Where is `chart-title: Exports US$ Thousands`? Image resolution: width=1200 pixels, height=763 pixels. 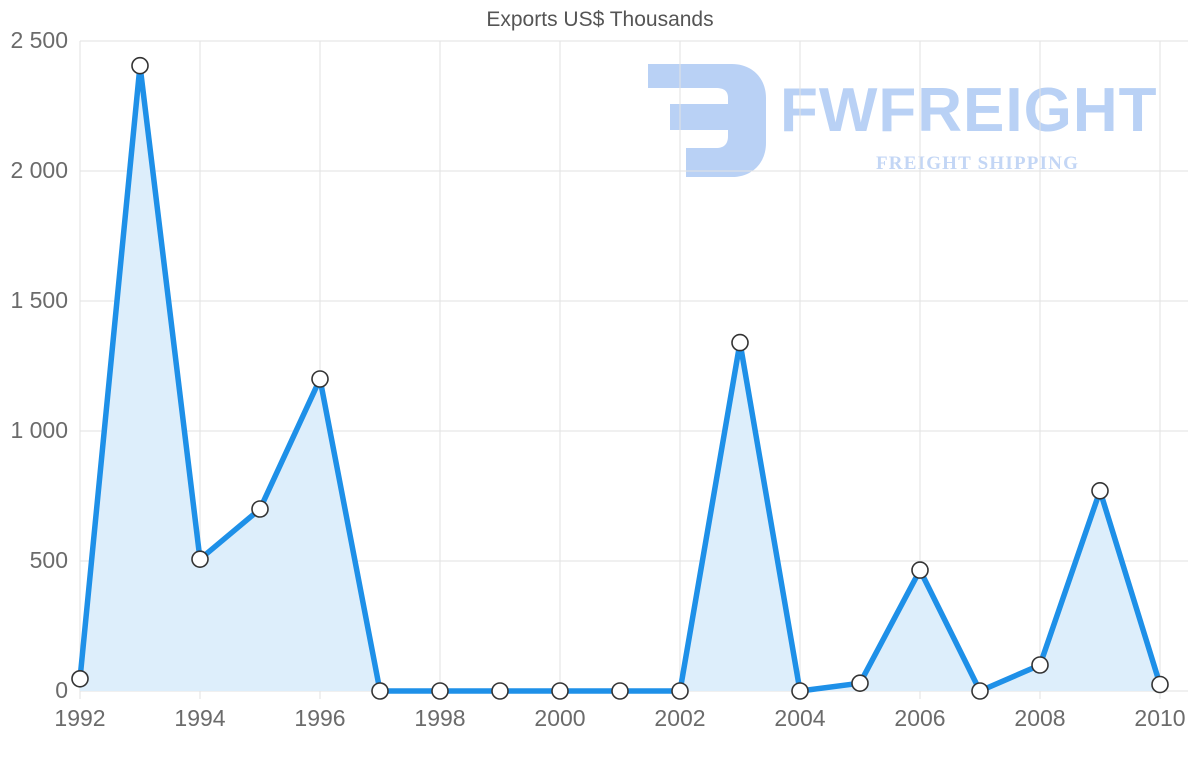 chart-title: Exports US$ Thousands is located at coordinates (600, 19).